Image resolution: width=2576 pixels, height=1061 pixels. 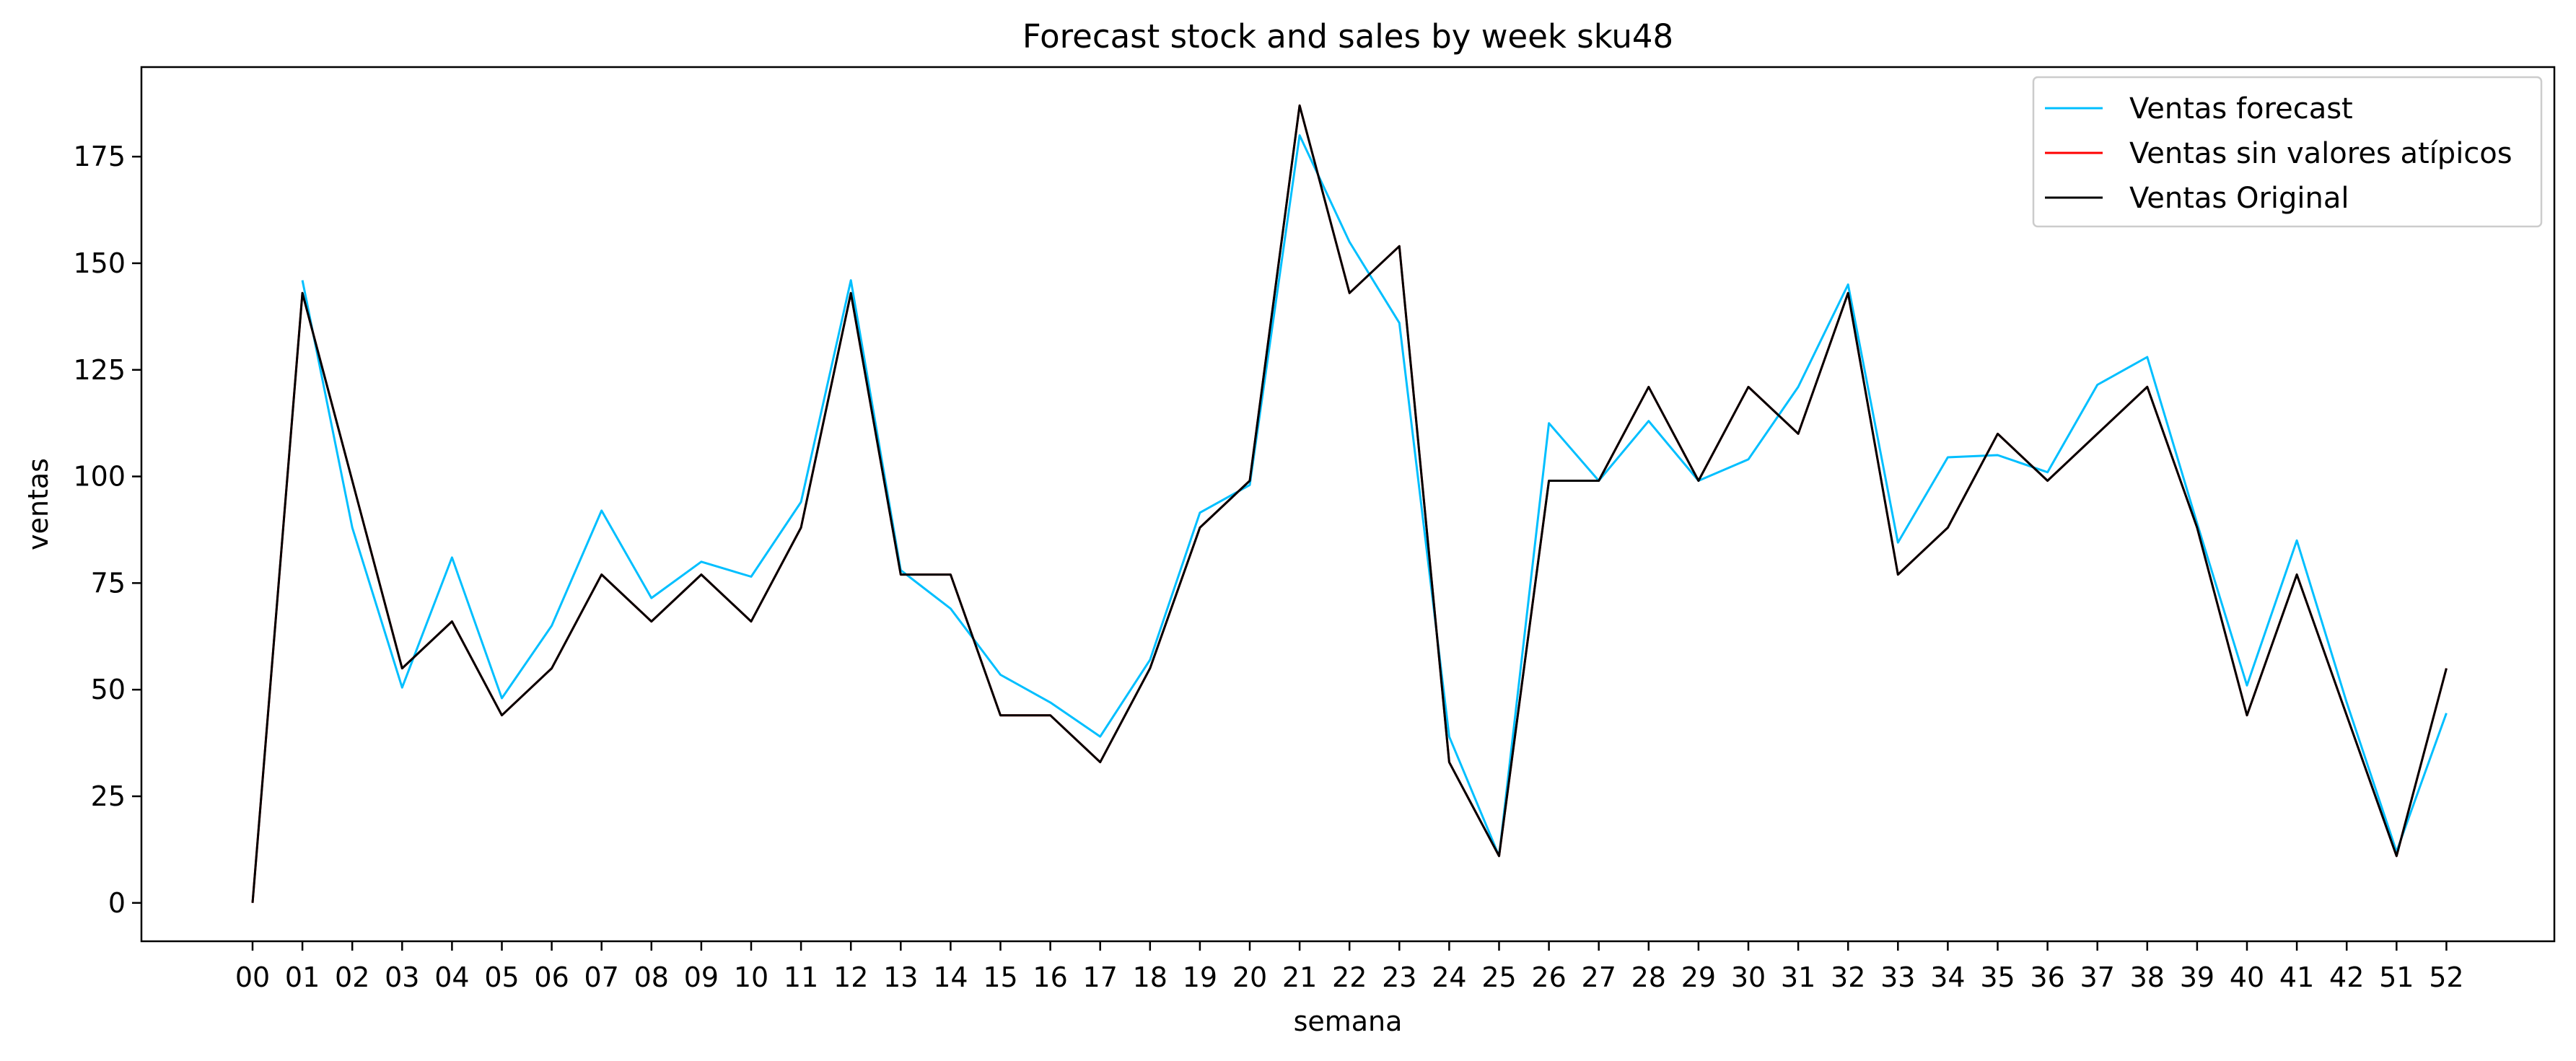 I want to click on x-tick-label: 24, so click(x=1449, y=977).